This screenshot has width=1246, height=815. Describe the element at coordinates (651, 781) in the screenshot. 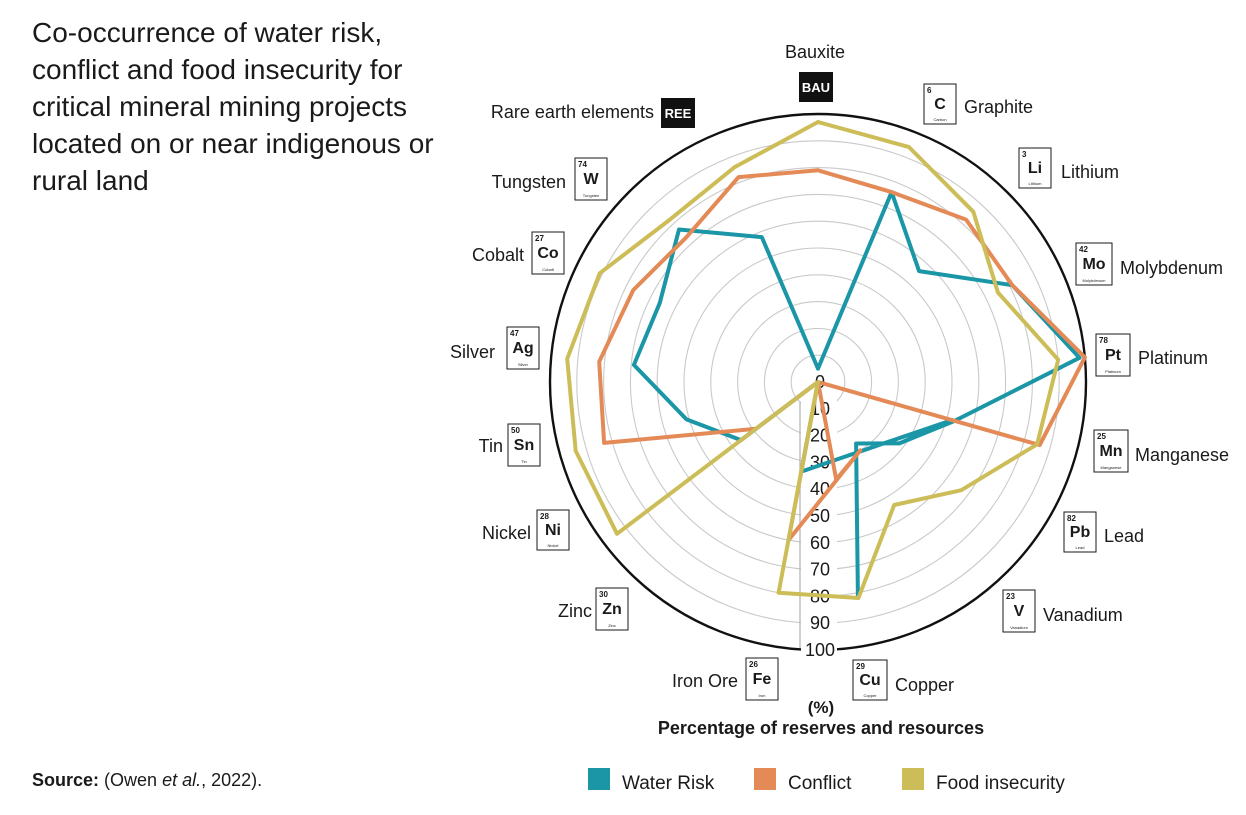

I see `legend-item: Water Risk` at that location.